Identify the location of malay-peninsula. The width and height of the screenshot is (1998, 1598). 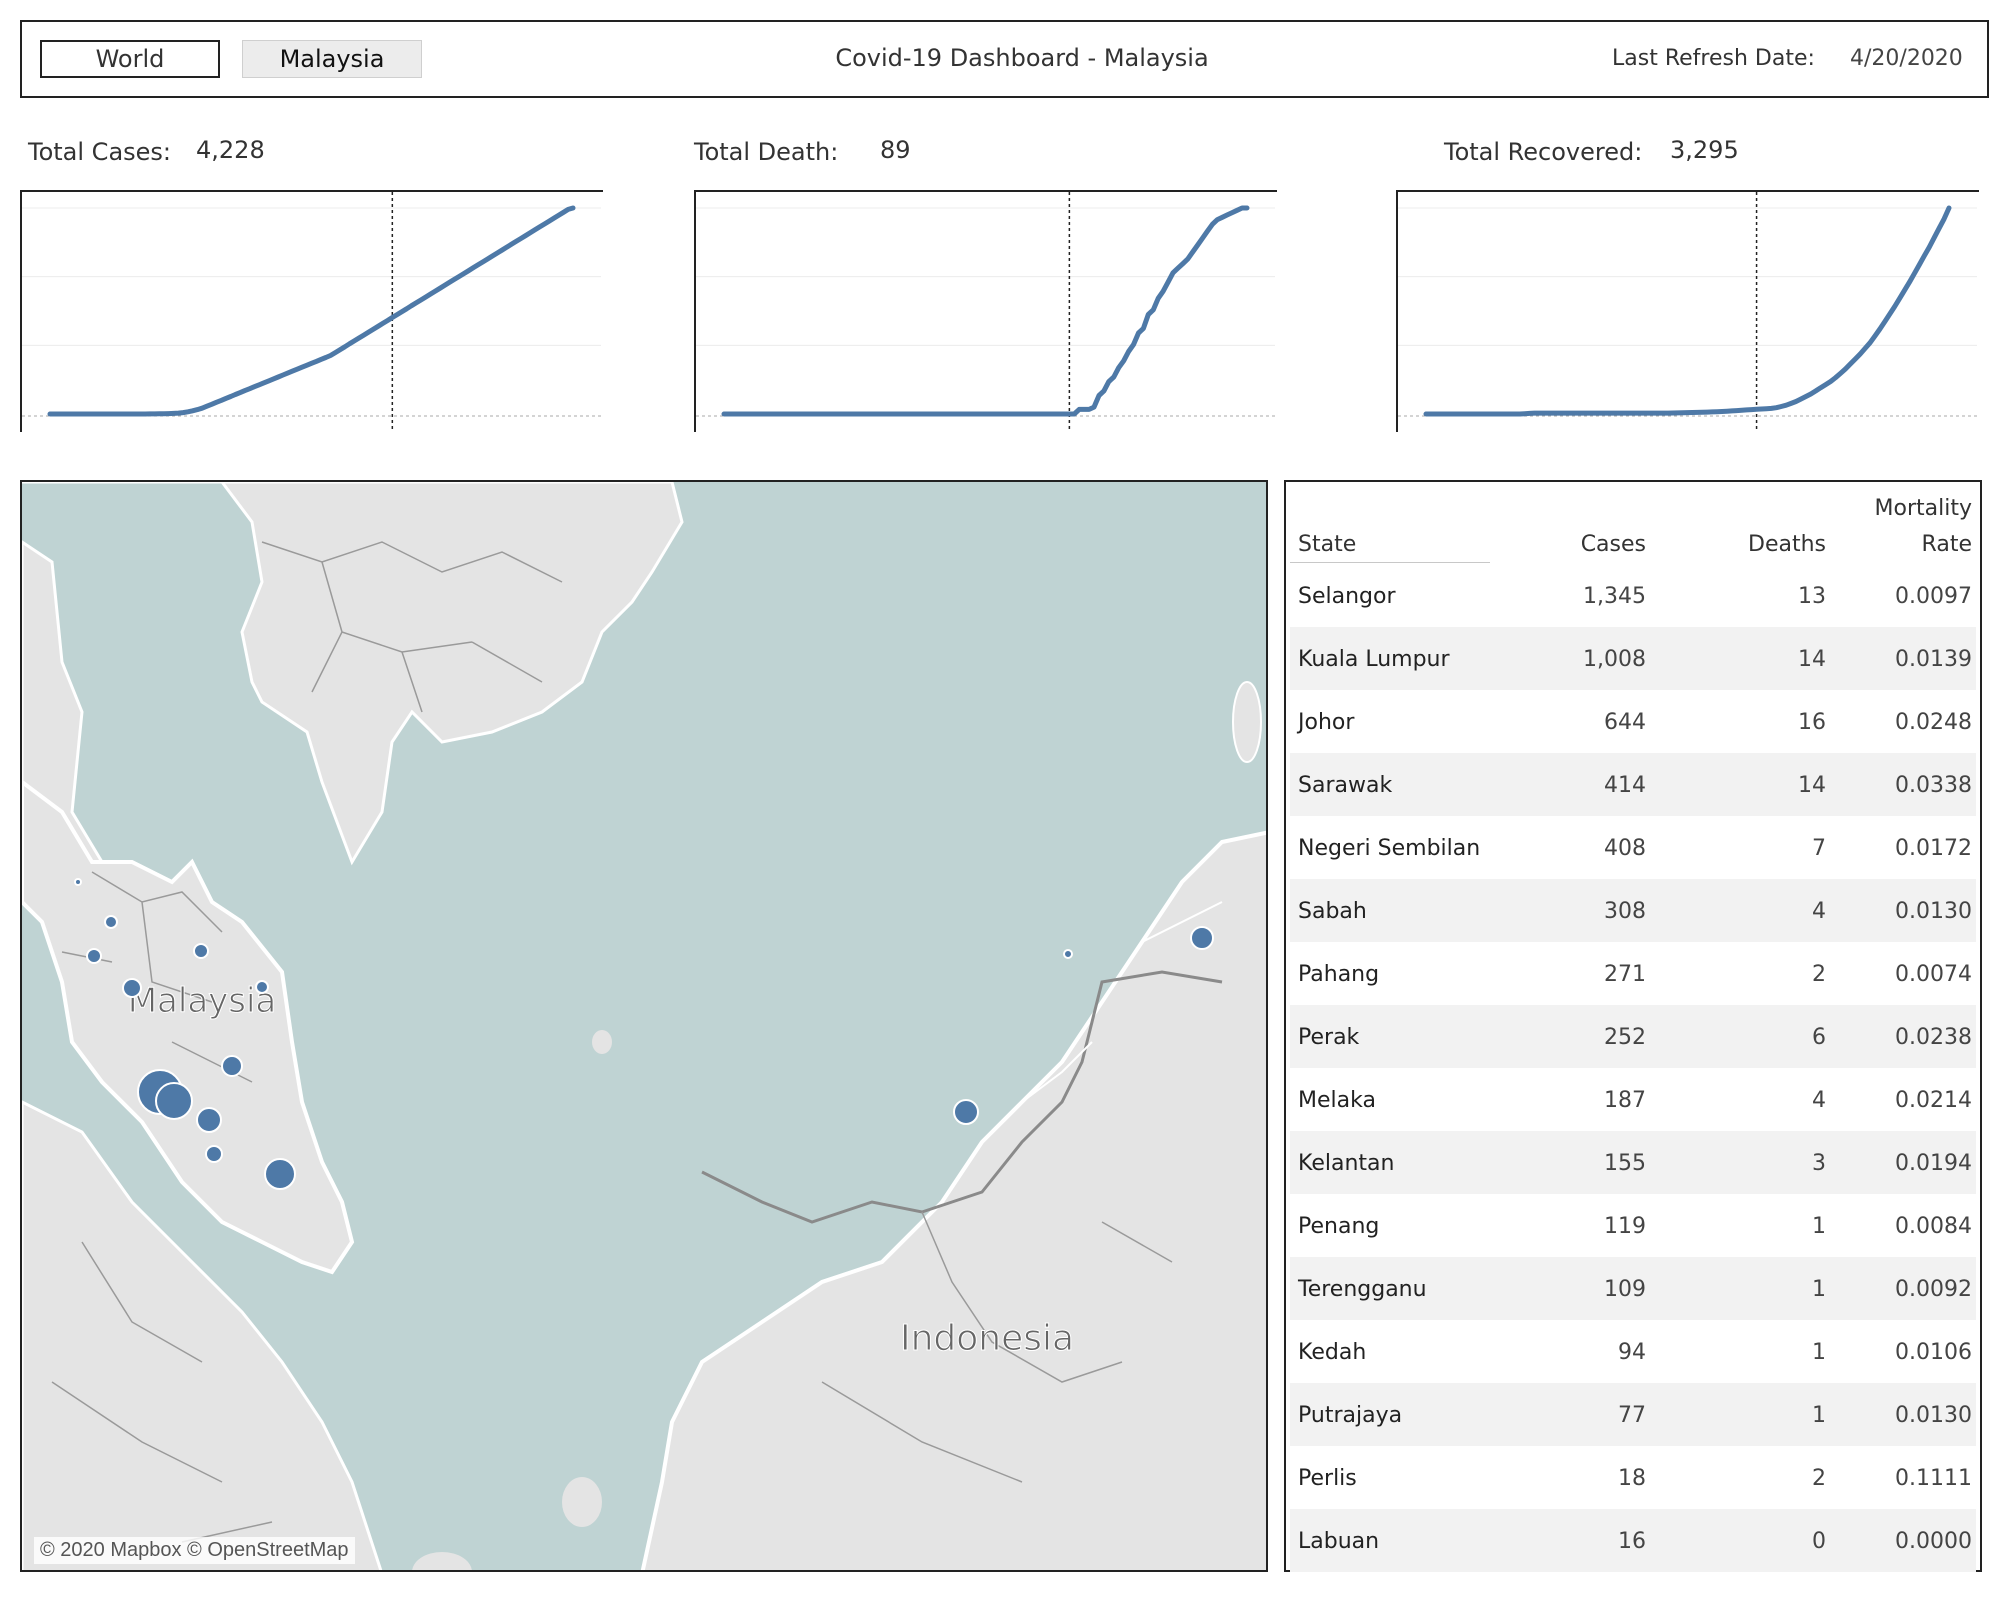
(188, 1027).